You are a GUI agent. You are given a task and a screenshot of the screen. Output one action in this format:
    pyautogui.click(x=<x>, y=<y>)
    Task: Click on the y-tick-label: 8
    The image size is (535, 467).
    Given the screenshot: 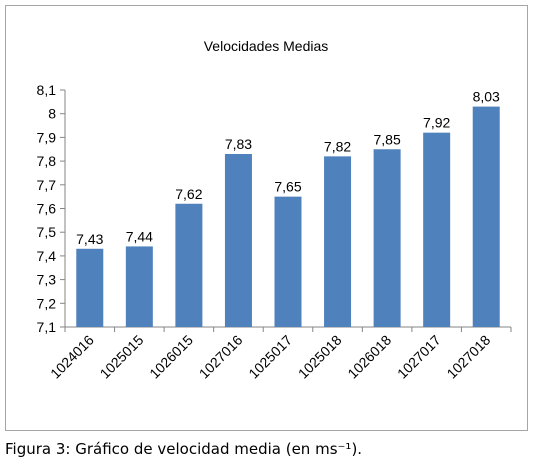 What is the action you would take?
    pyautogui.click(x=52, y=114)
    